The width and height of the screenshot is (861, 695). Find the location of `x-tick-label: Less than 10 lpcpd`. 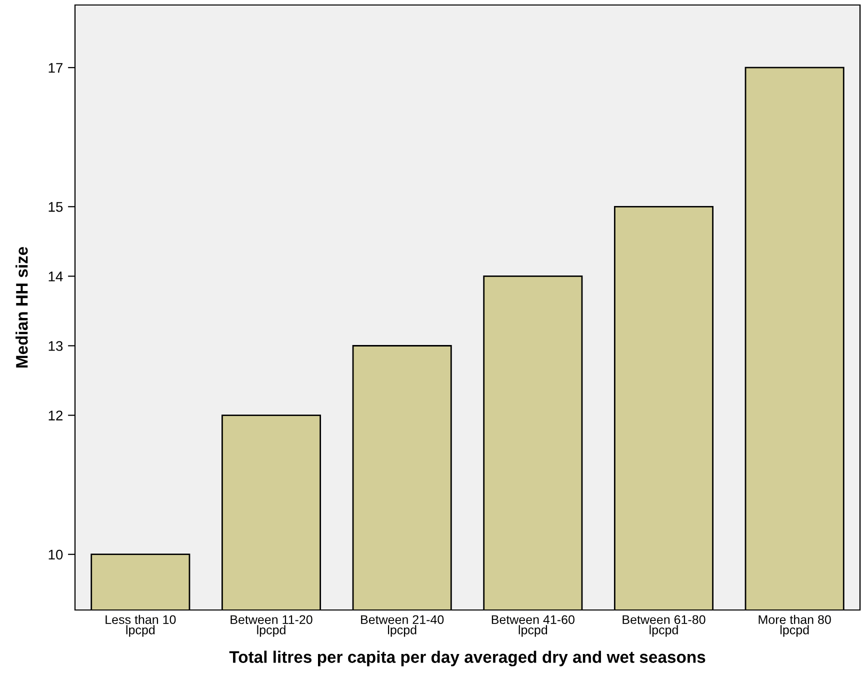

x-tick-label: Less than 10 lpcpd is located at coordinates (141, 625).